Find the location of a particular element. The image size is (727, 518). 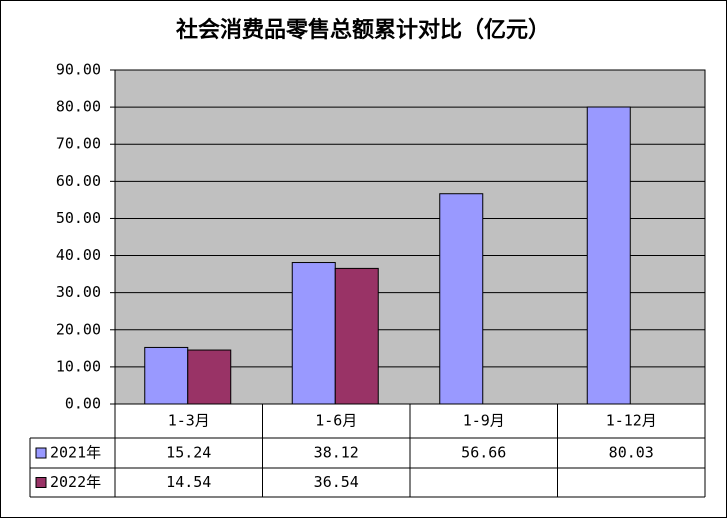

y-tick-label: 20.00 is located at coordinates (78, 329).